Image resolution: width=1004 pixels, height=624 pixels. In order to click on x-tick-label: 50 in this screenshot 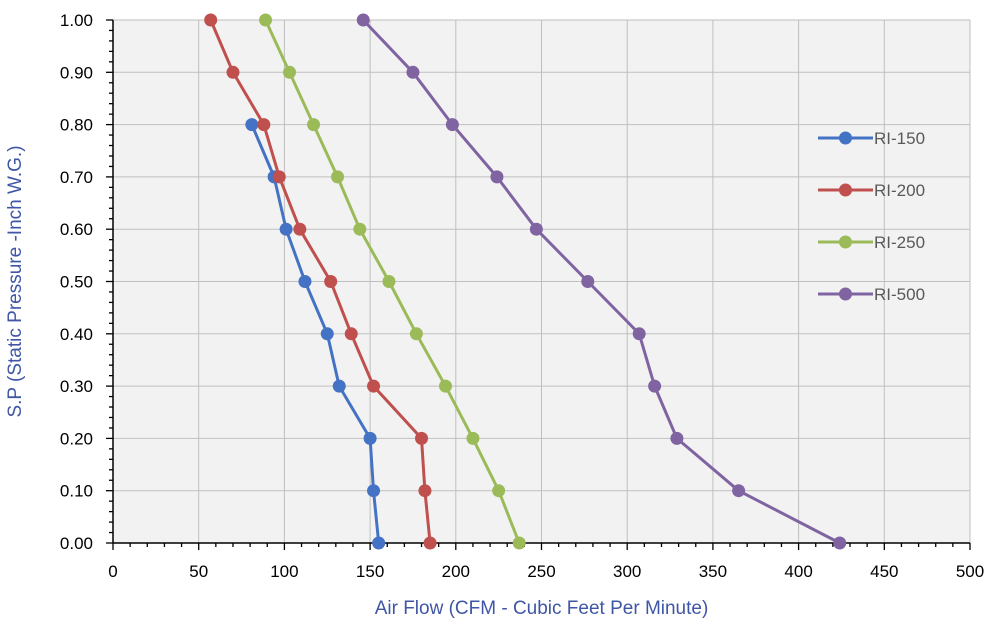, I will do `click(198, 571)`.